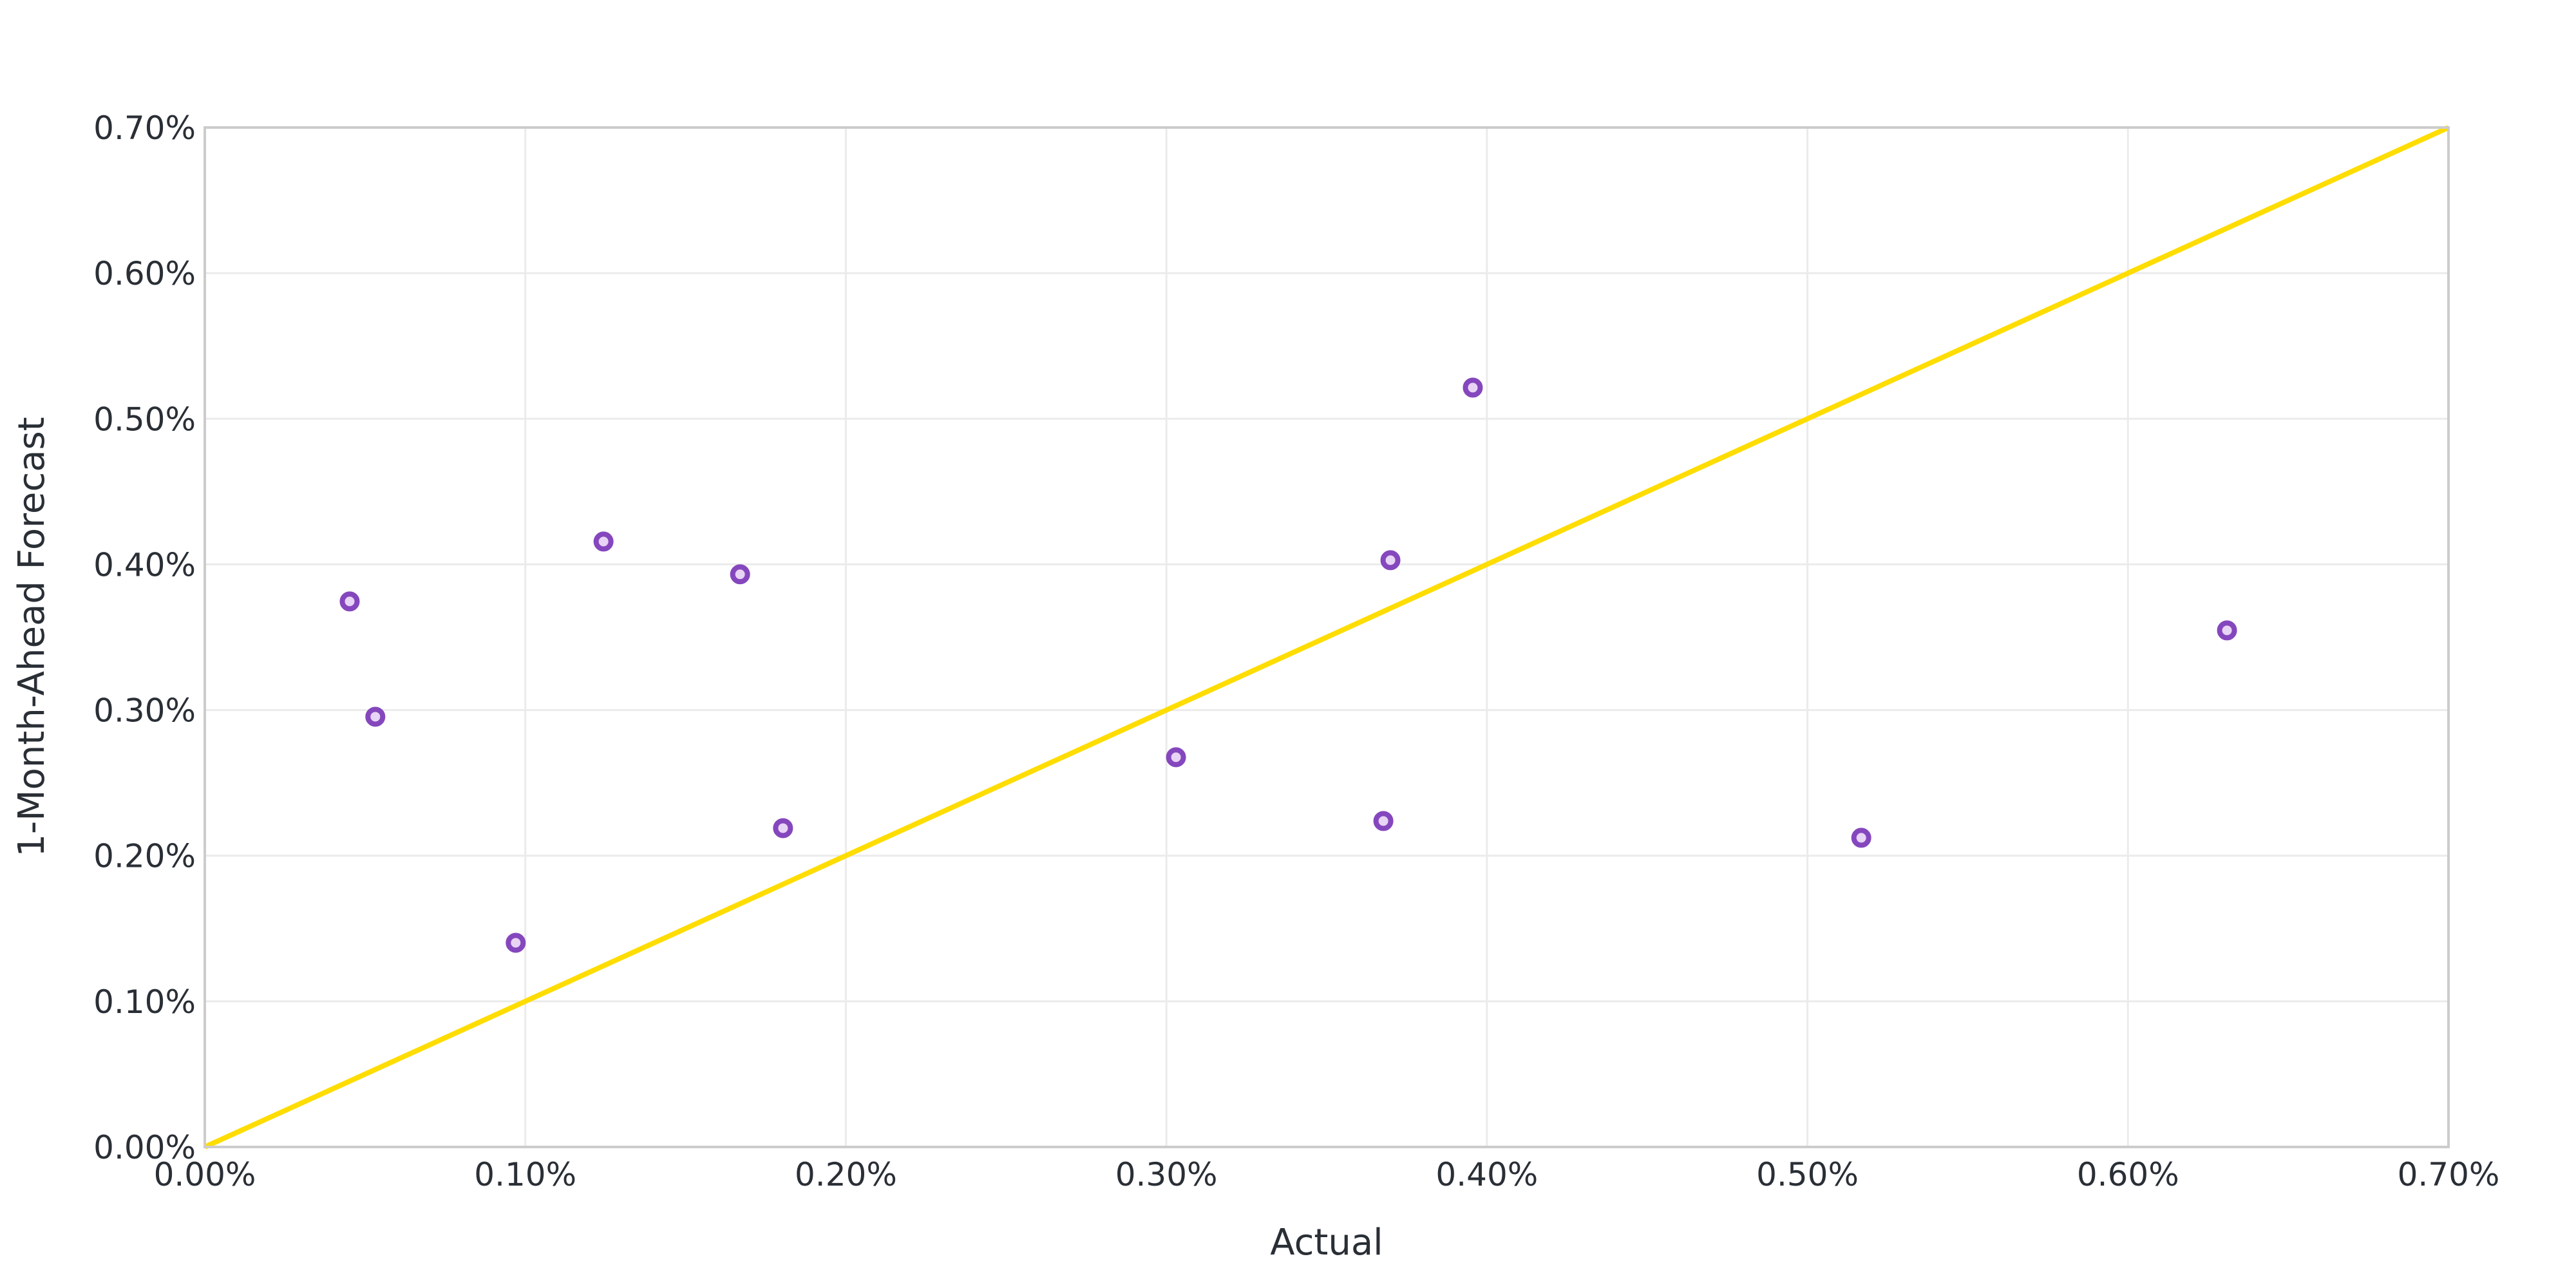  I want to click on x-axis-ticks: 0.00% 0.10% 0.20% 0.30% 0.40% 0.50% 0.60% 0.70%, so click(1327, 1174).